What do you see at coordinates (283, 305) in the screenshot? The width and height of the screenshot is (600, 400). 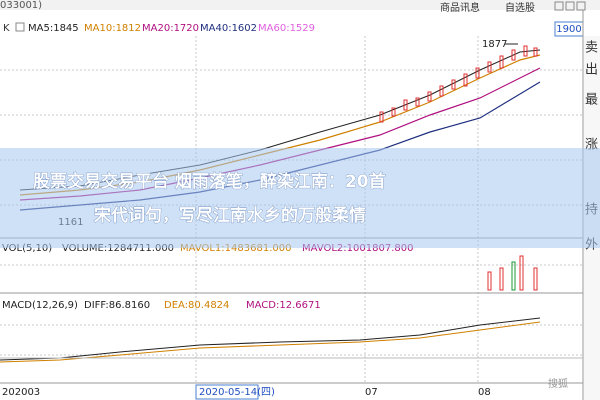 I see `macd-label: MACD:12.6671` at bounding box center [283, 305].